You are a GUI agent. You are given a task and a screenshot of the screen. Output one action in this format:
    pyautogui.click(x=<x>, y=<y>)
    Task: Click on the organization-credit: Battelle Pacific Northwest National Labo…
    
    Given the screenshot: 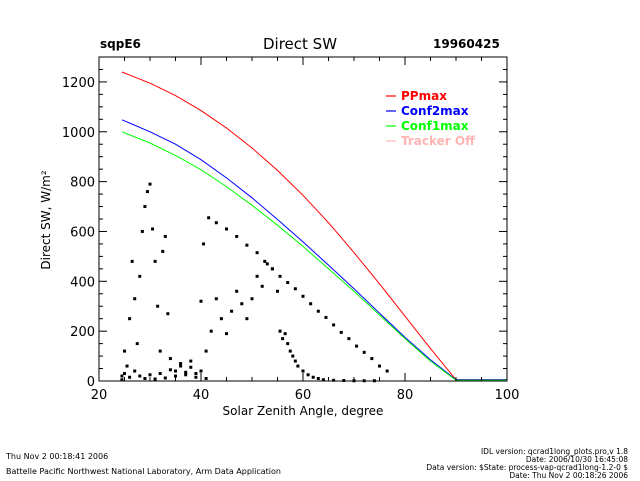 What is the action you would take?
    pyautogui.click(x=143, y=471)
    